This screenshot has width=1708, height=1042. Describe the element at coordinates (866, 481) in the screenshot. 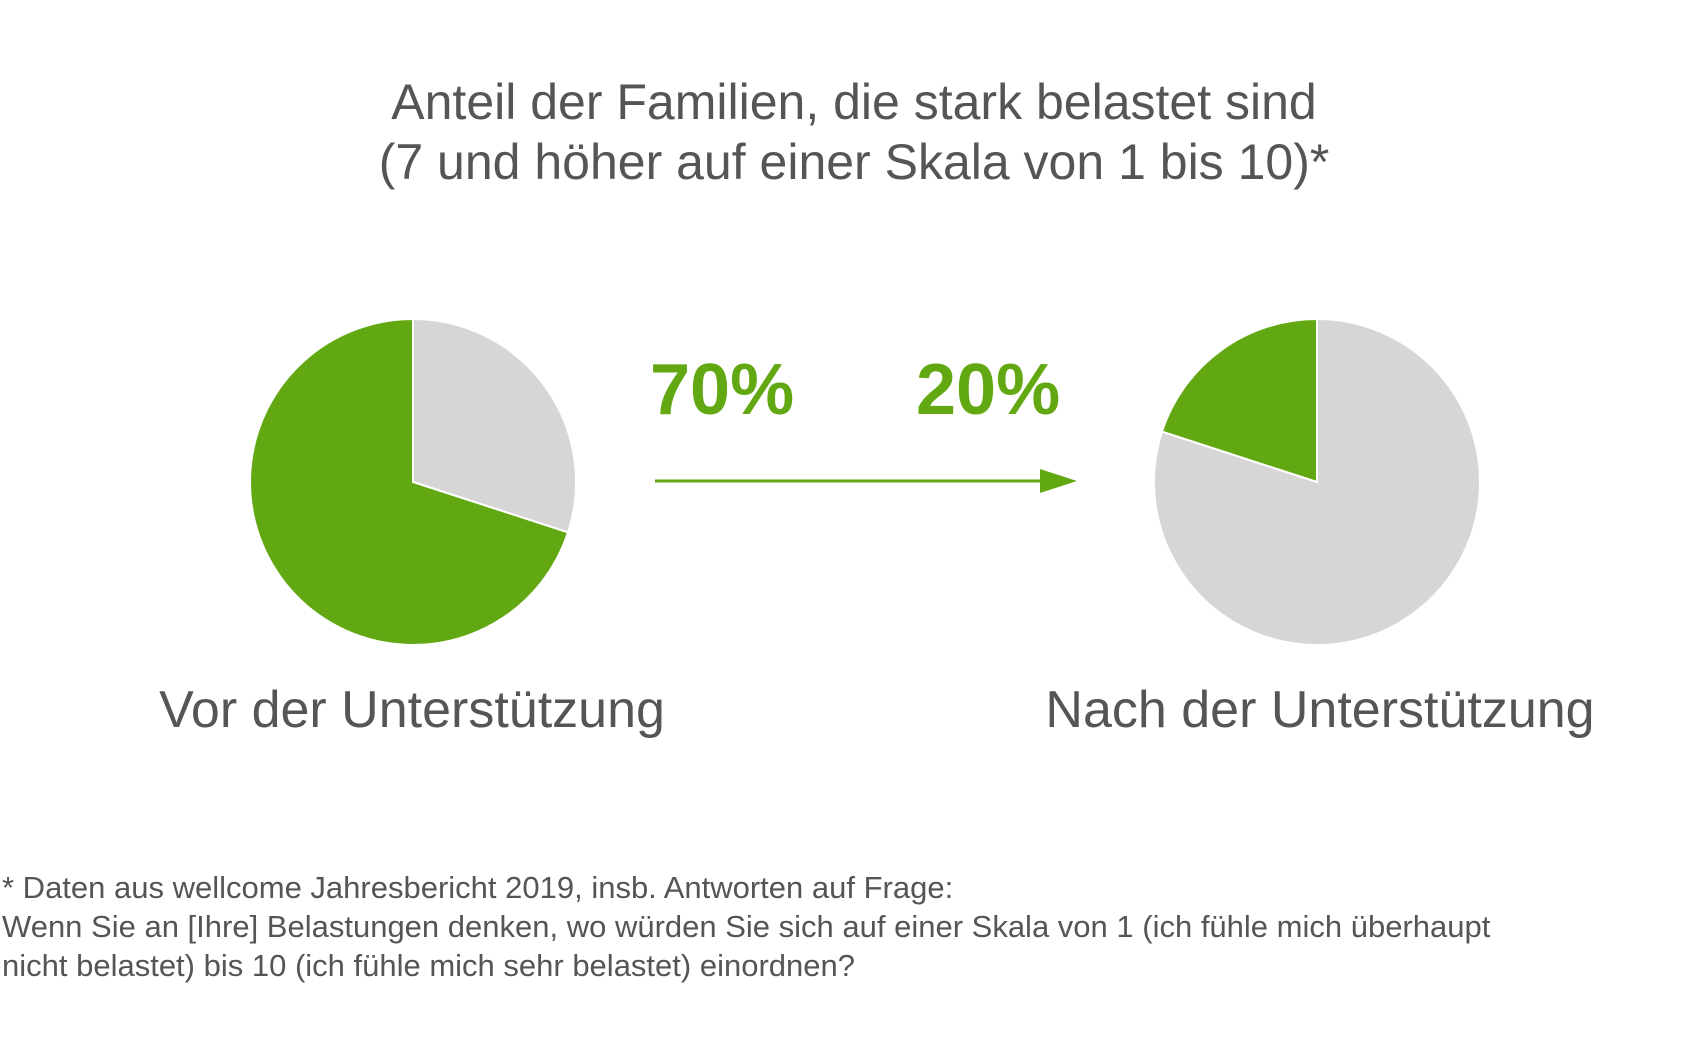

I see `arrow-right-icon` at that location.